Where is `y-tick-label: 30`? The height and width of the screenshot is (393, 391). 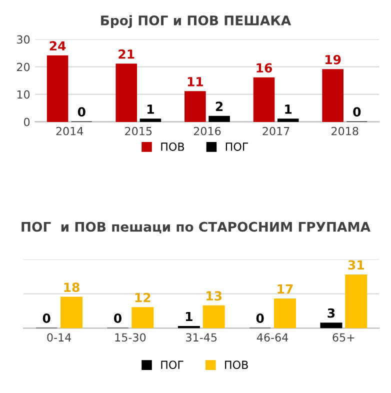 y-tick-label: 30 is located at coordinates (23, 39).